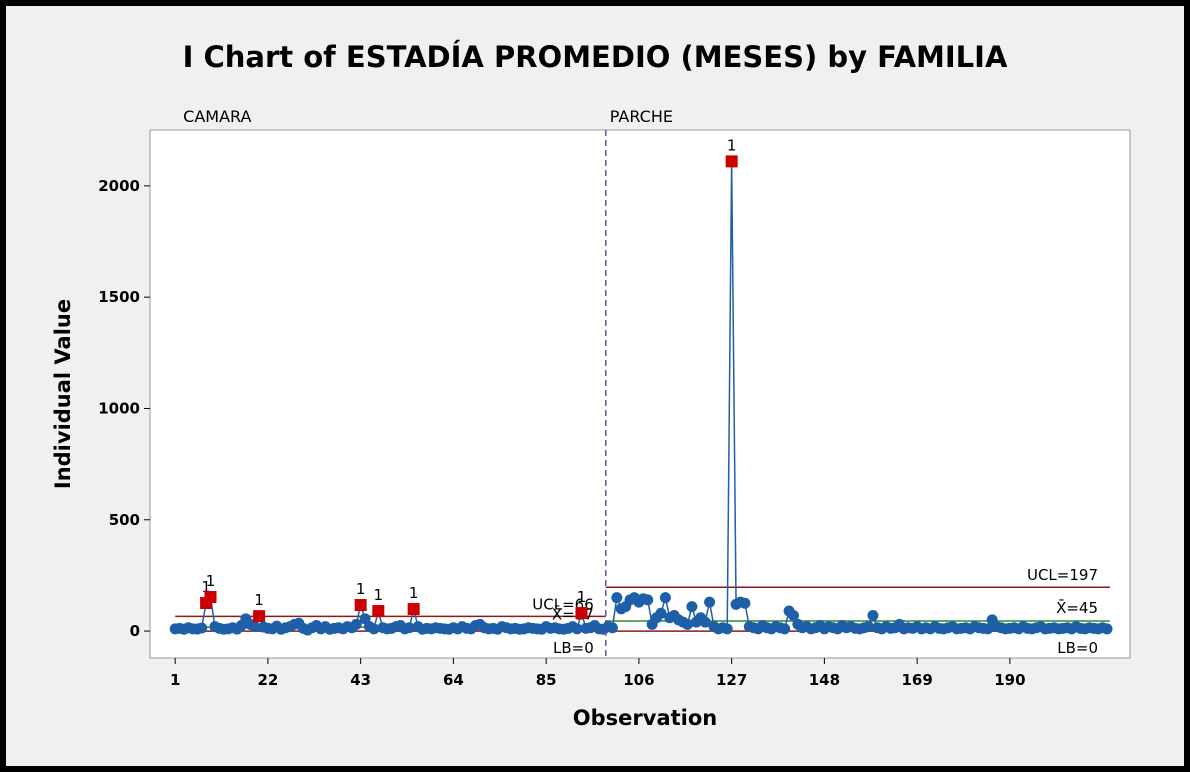 This screenshot has height=772, width=1190. I want to click on x-axis-label: Observation, so click(645, 718).